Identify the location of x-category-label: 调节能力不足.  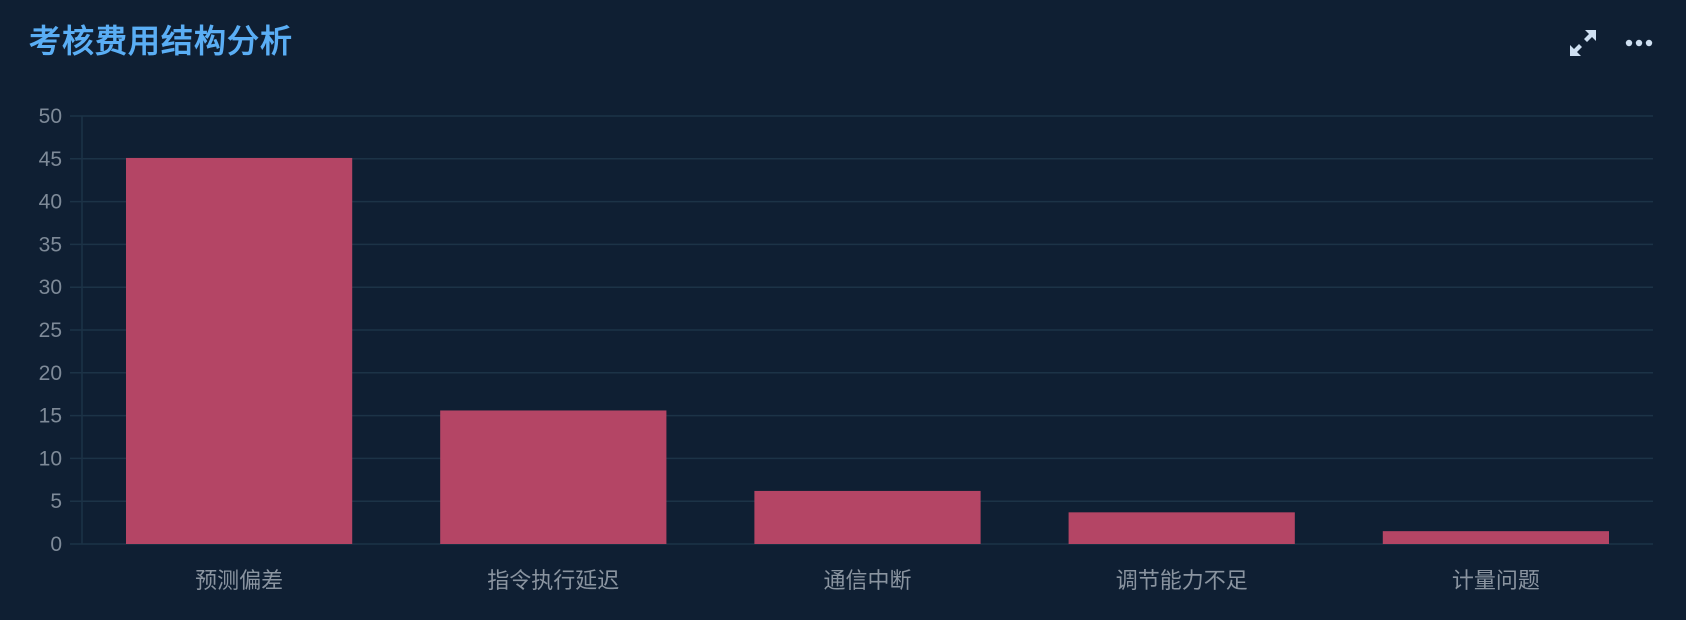
(1182, 581).